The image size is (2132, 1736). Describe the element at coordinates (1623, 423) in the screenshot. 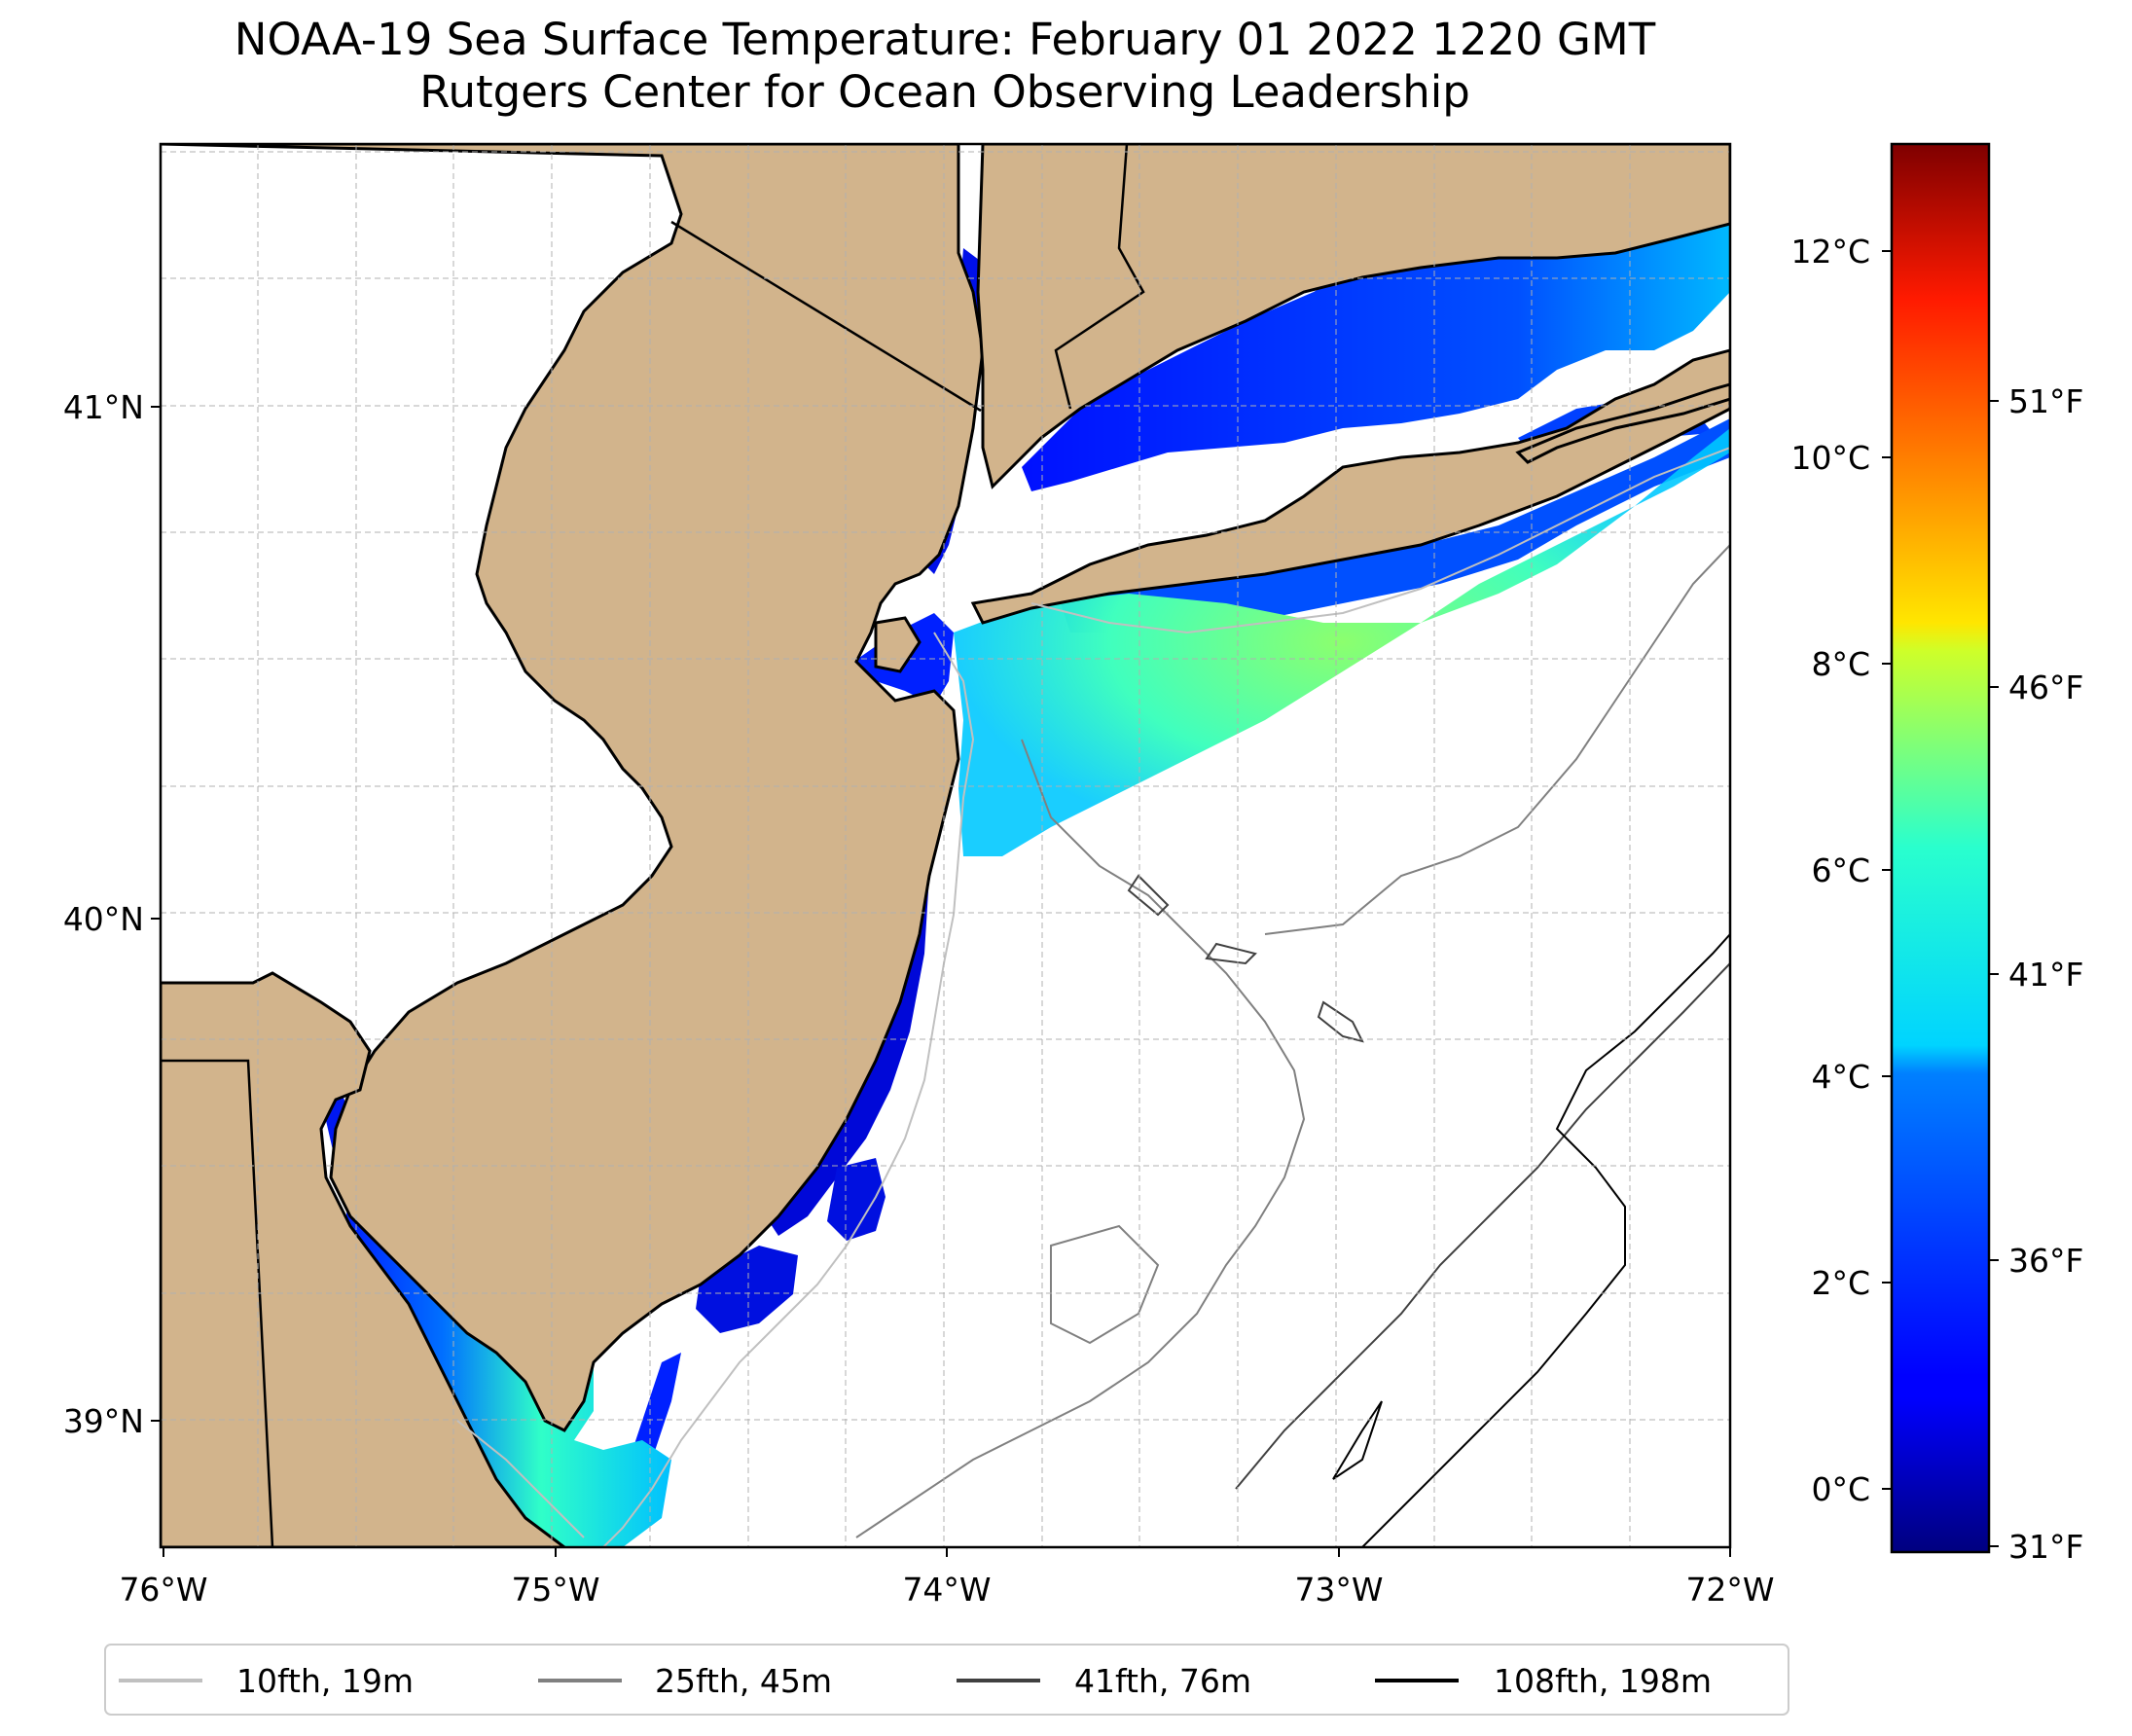

I see `north-fork-land` at that location.